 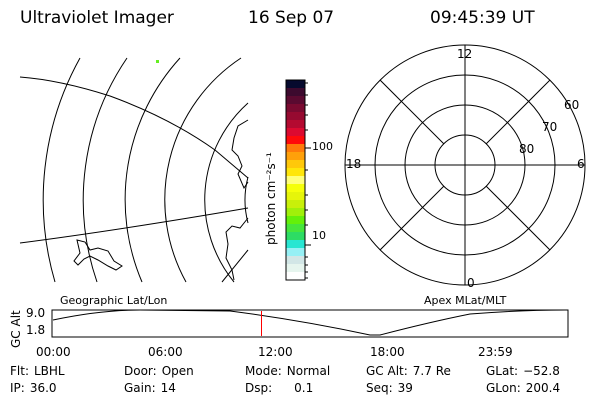 I want to click on apex-label: Apex MLat/MLT, so click(x=465, y=300).